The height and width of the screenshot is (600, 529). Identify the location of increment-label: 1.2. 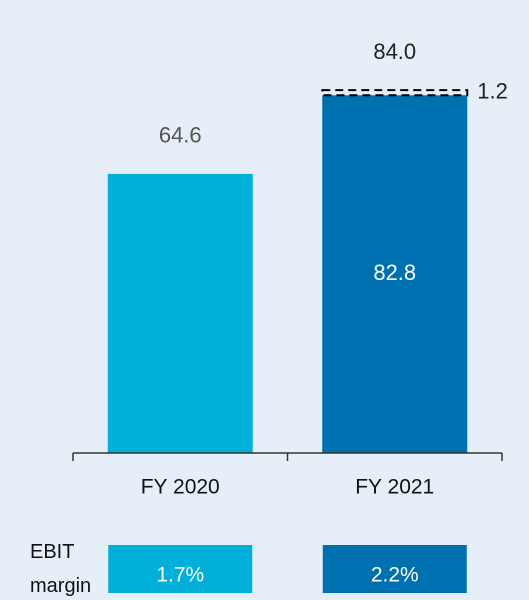
(492, 91).